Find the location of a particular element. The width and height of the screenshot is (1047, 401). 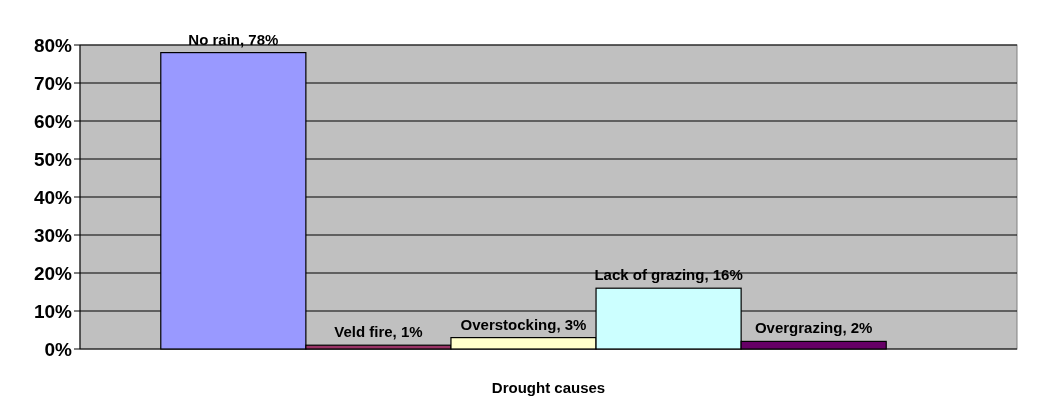

data-label: No rain, 78% is located at coordinates (233, 39).